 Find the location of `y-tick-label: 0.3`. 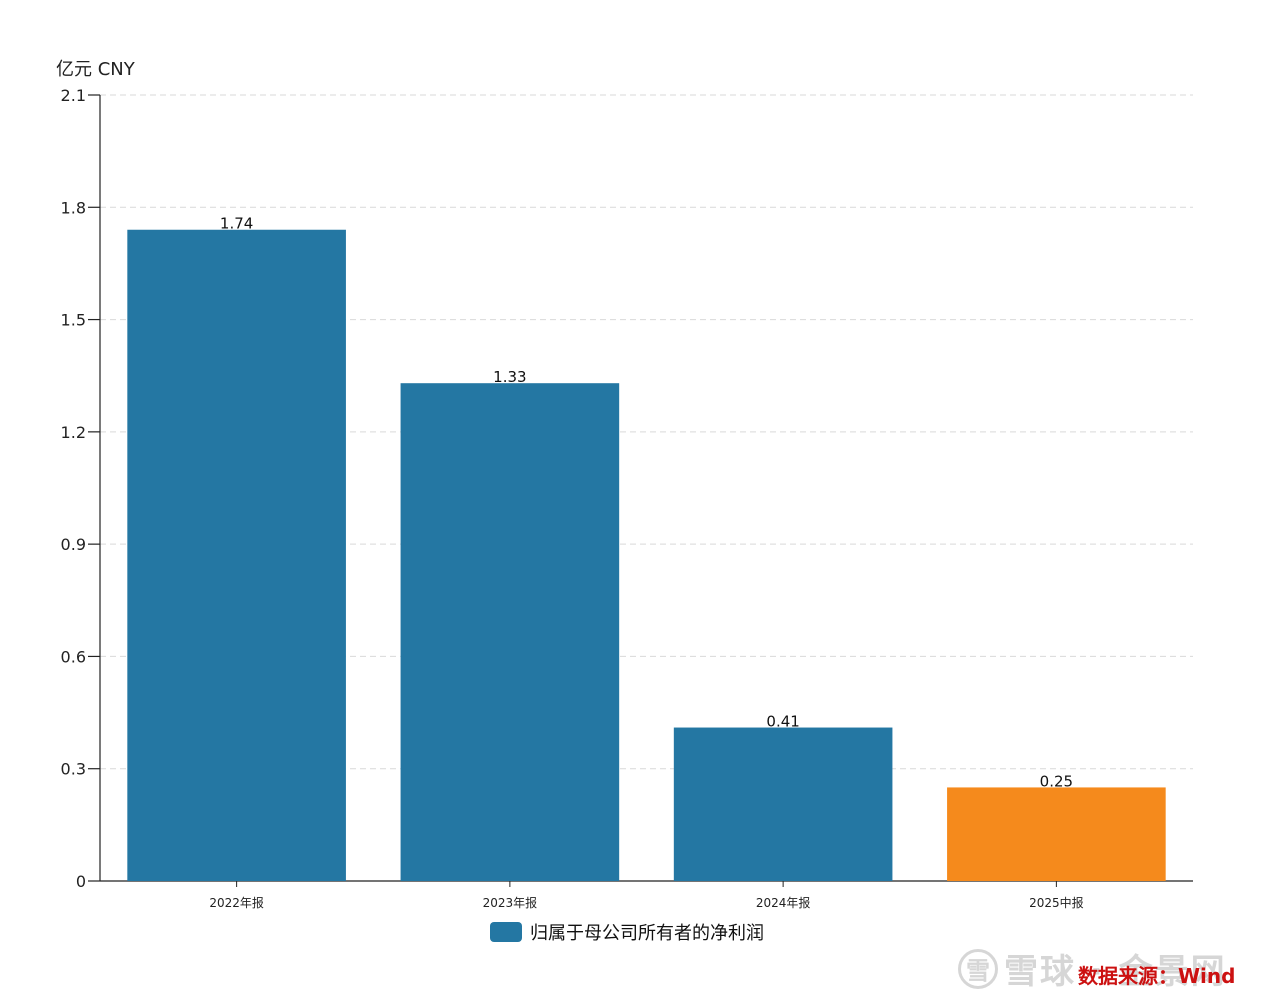

y-tick-label: 0.3 is located at coordinates (73, 769).